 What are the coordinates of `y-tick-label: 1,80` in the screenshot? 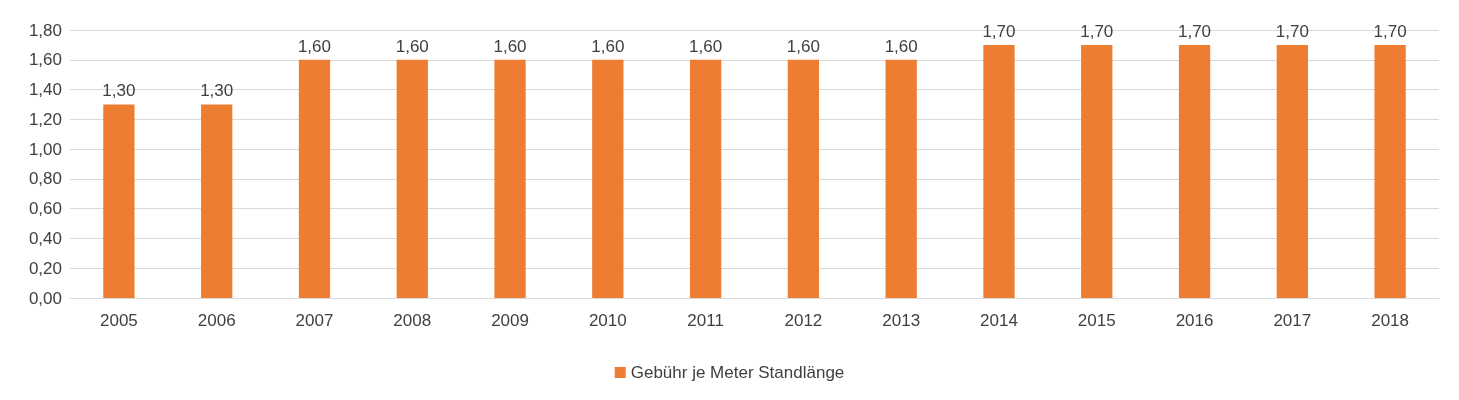 It's located at (45, 30).